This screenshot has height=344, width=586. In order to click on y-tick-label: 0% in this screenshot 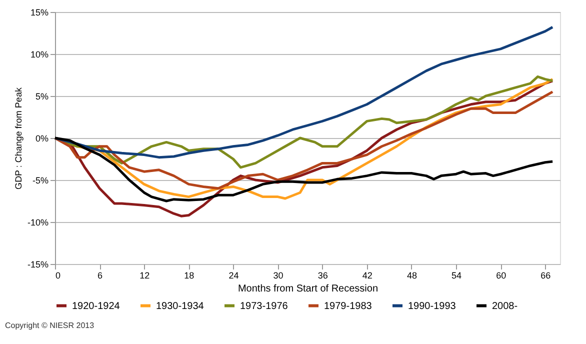, I will do `click(41, 139)`.